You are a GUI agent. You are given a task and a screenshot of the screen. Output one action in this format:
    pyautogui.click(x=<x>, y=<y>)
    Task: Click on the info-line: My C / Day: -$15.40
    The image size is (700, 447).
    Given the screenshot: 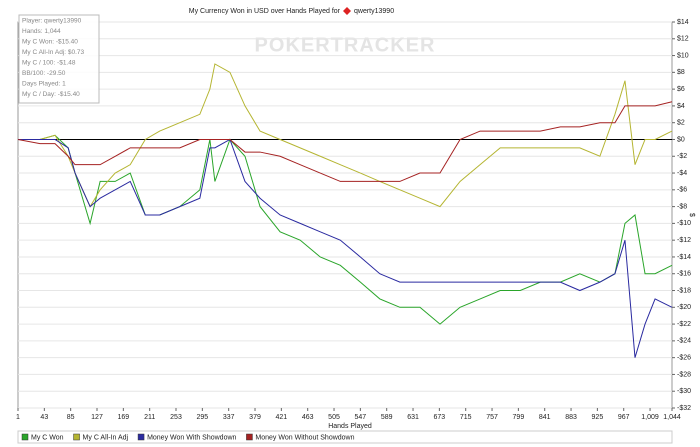 What is the action you would take?
    pyautogui.click(x=51, y=94)
    